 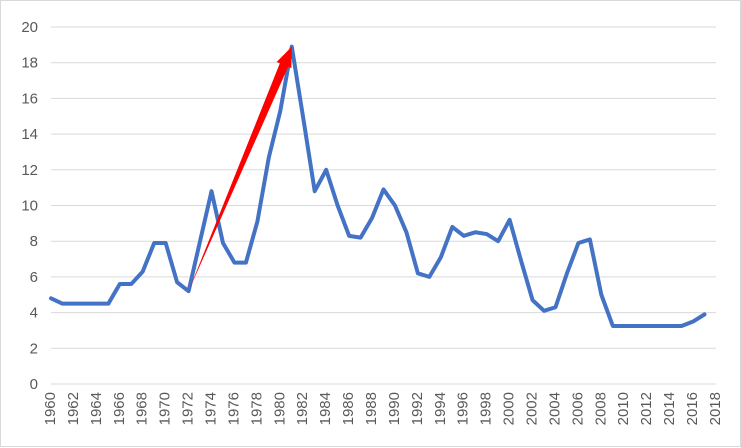 What do you see at coordinates (371, 408) in the screenshot?
I see `x-tick-label: 1988` at bounding box center [371, 408].